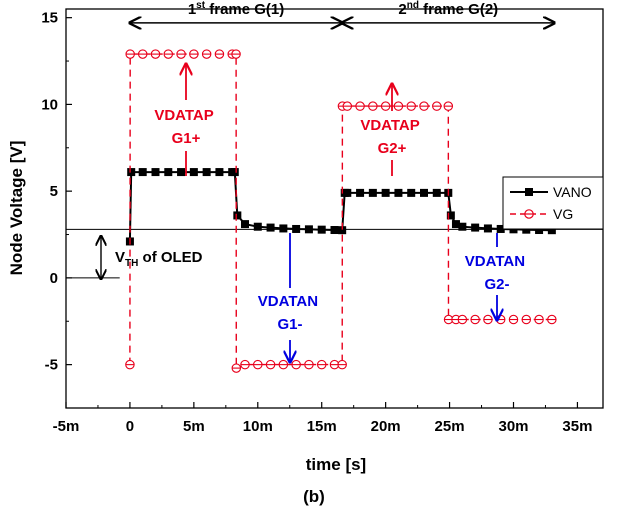 Image resolution: width=627 pixels, height=514 pixels. Describe the element at coordinates (288, 301) in the screenshot. I see `vdatan-g1-line1: VDATAN` at that location.